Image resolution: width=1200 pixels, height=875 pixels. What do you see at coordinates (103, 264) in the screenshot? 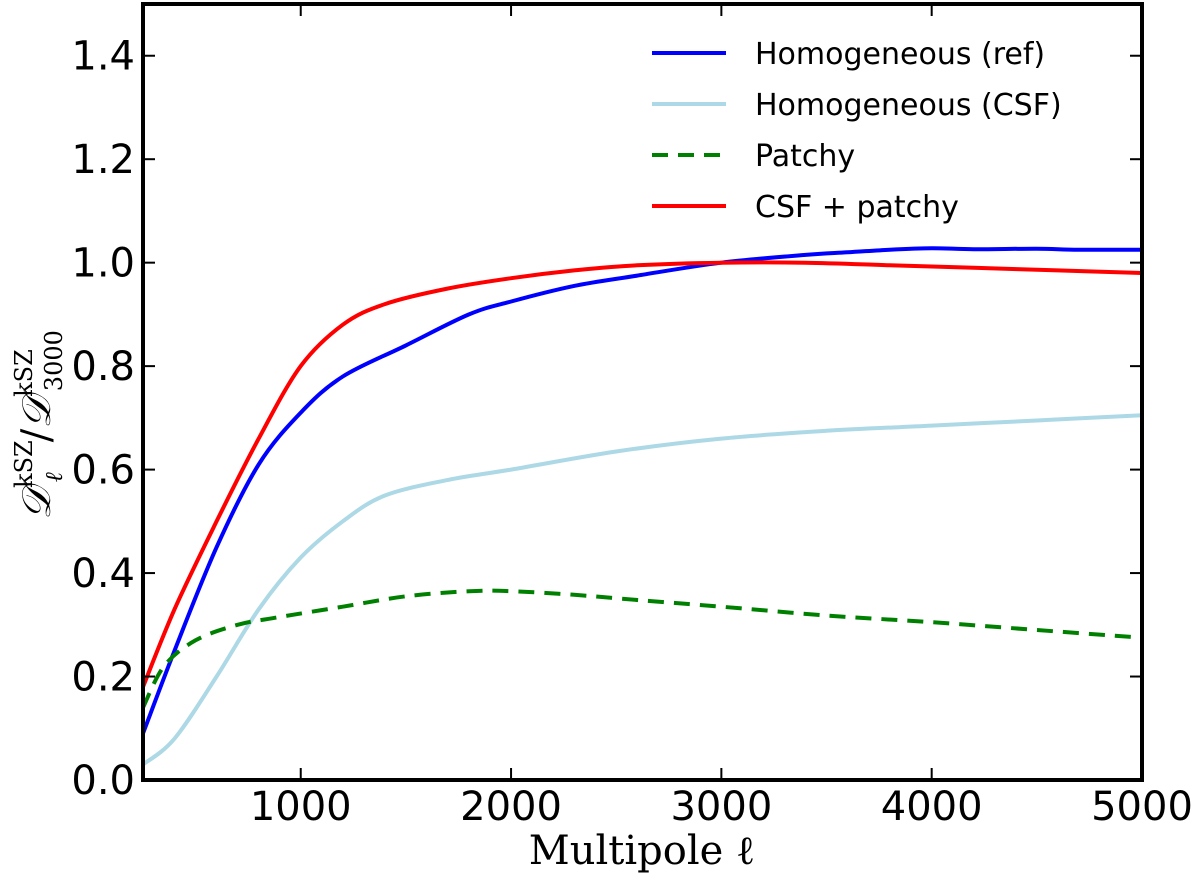
I see `y-tick-label: 1.0` at bounding box center [103, 264].